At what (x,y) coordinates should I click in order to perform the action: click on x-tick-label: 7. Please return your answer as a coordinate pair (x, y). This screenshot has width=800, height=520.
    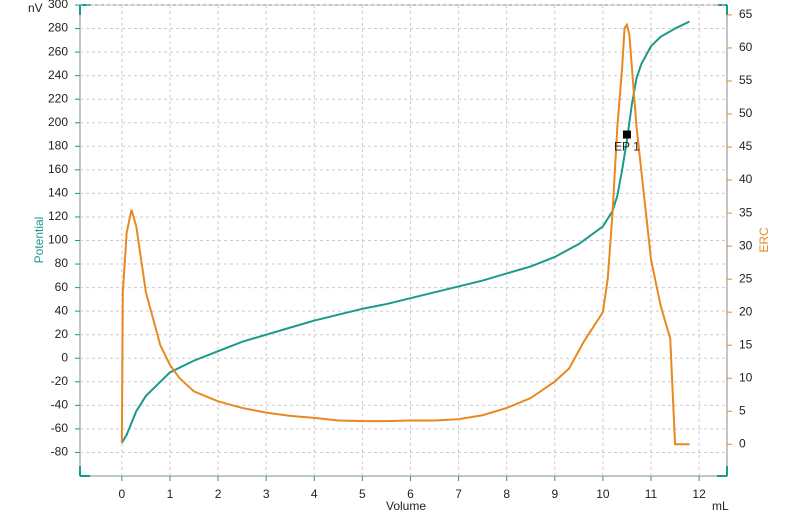
    Looking at the image, I should click on (458, 494).